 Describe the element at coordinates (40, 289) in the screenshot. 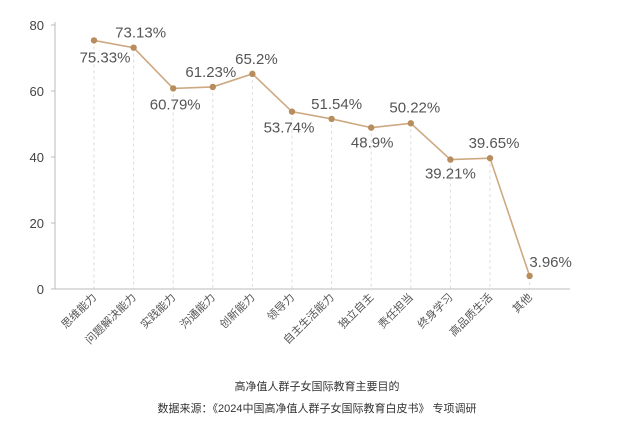

I see `y-tick-label: 0` at that location.